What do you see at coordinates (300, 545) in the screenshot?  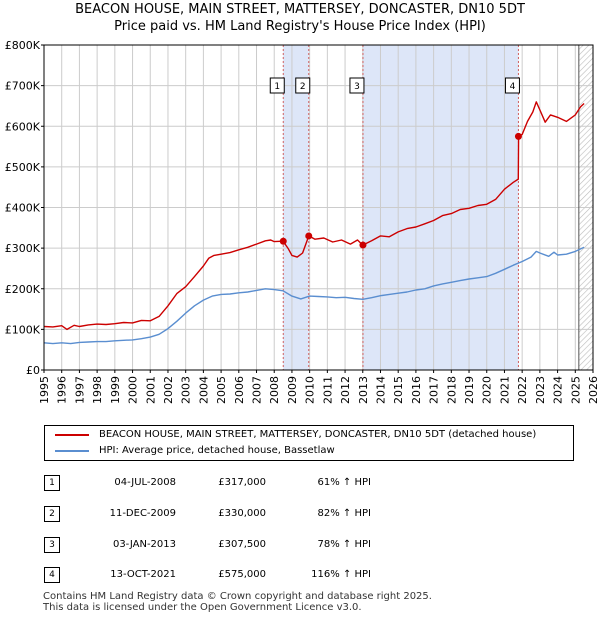 I see `table-row: 3 03-JAN-2013 £307,500 78% ↑ HPI` at bounding box center [300, 545].